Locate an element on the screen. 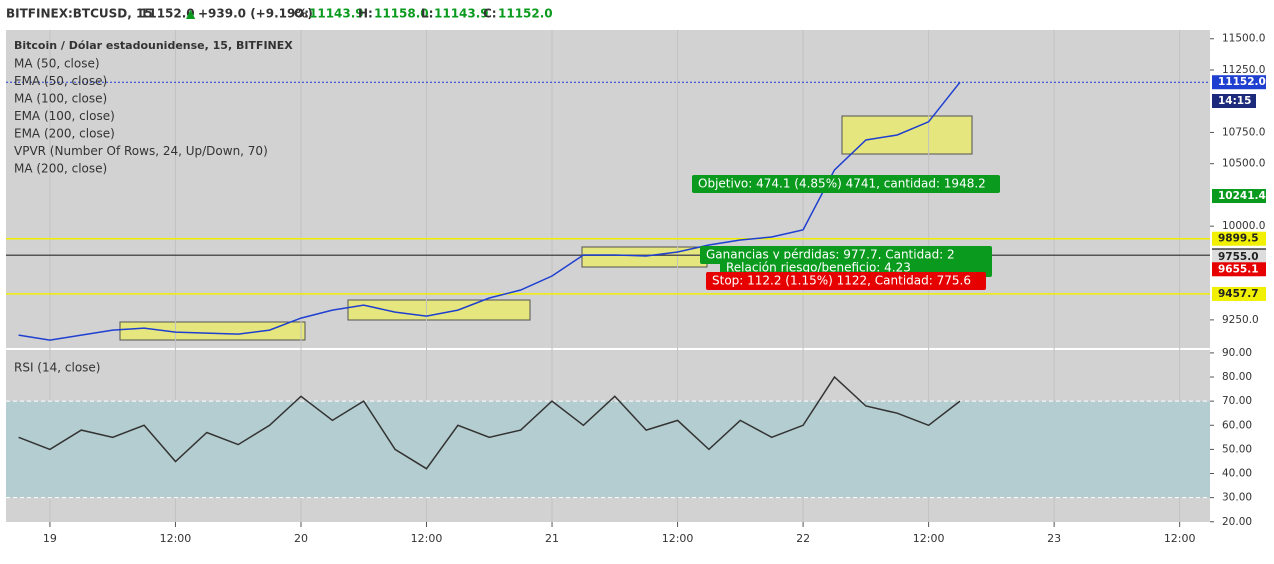 Image resolution: width=1274 pixels, height=564 pixels. indicator: VPVR (Number Of Rows, 24, Up/Down, 70) is located at coordinates (141, 151).